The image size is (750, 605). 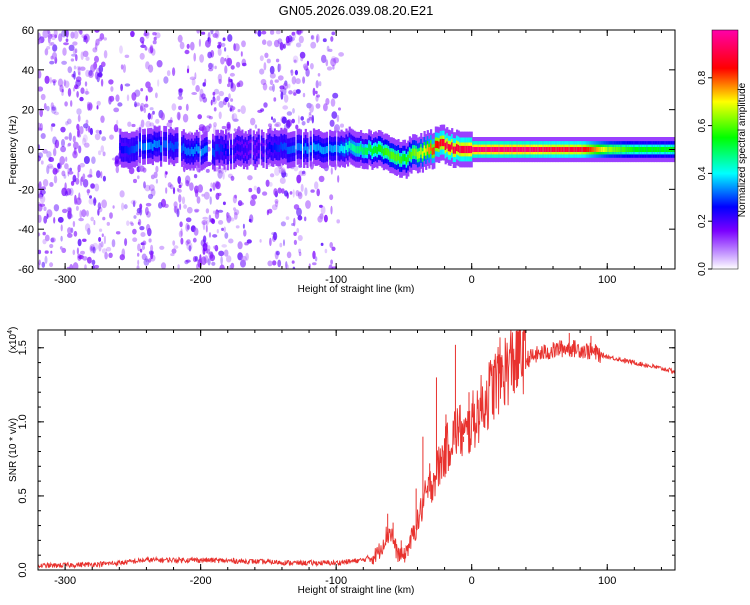 I want to click on snr-x-label: Height of straight line (km), so click(x=356, y=590).